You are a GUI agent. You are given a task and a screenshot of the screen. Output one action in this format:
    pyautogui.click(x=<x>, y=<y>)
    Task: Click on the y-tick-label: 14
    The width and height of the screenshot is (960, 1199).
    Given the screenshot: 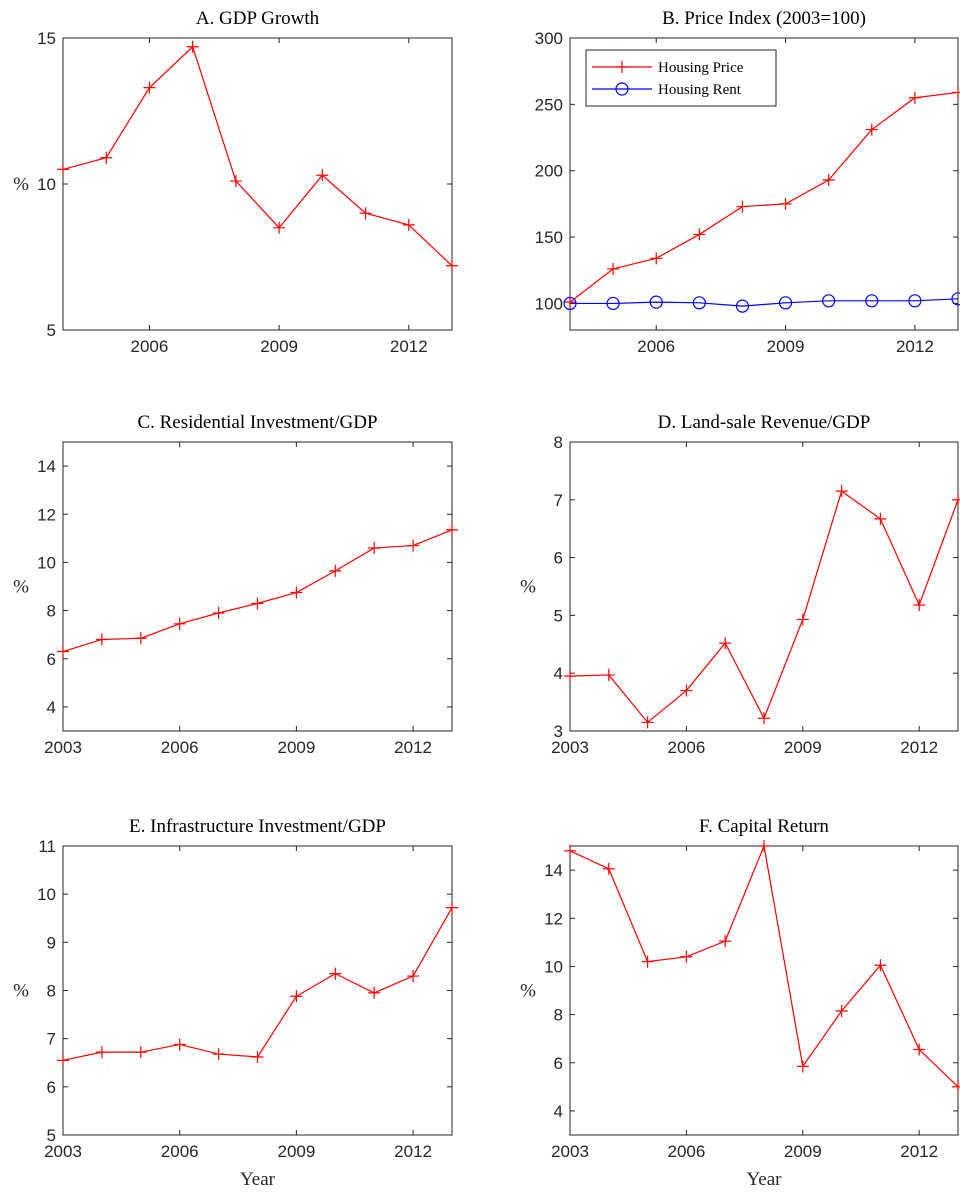 What is the action you would take?
    pyautogui.click(x=553, y=870)
    